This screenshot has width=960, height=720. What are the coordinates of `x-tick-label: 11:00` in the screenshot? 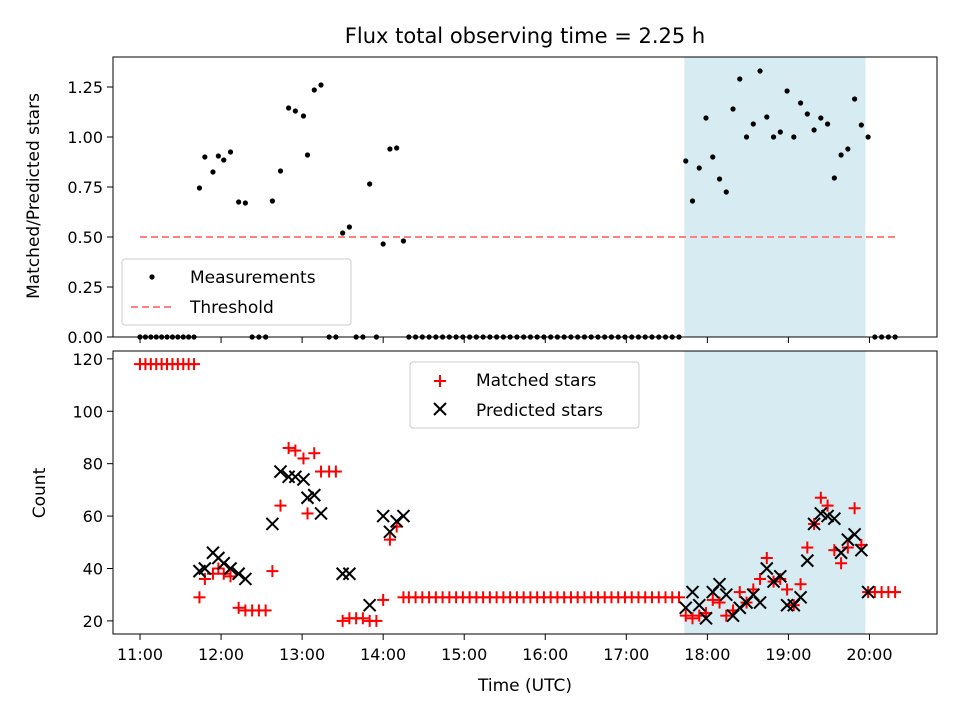 It's located at (140, 654).